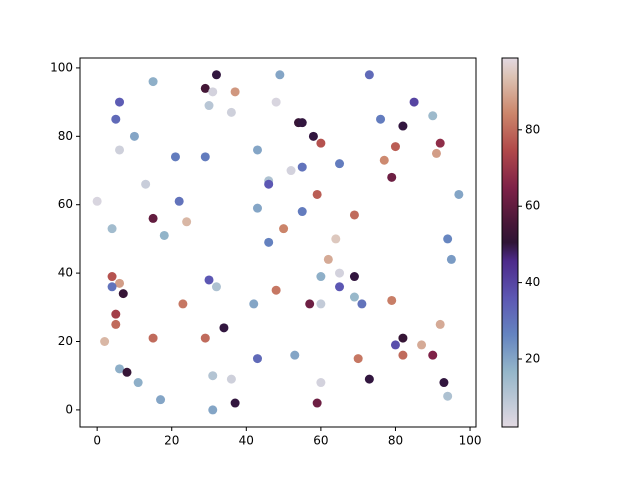  What do you see at coordinates (171, 441) in the screenshot?
I see `x-tick-label: 20` at bounding box center [171, 441].